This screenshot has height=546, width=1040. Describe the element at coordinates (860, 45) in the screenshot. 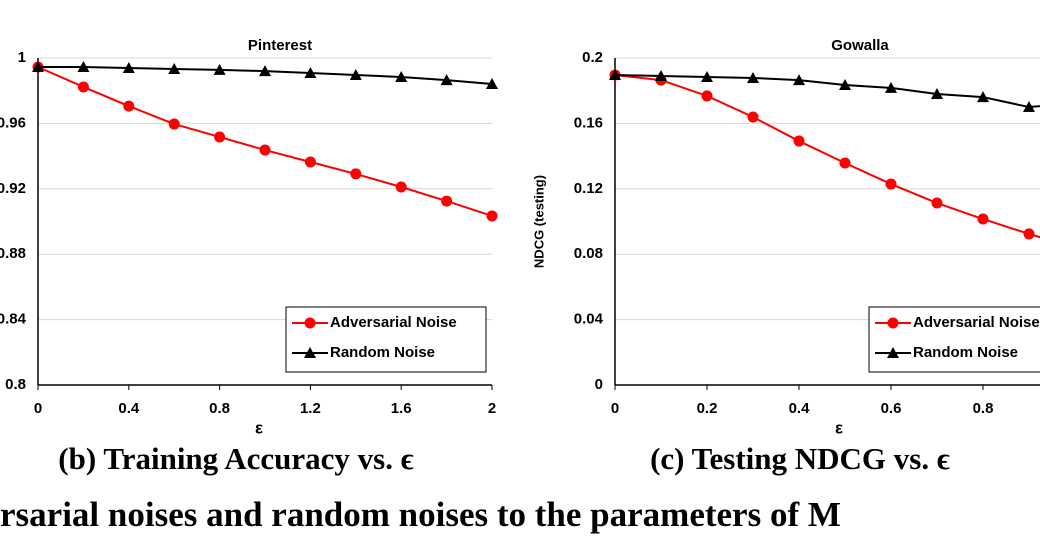

I see `chart-title: Gowalla` at that location.